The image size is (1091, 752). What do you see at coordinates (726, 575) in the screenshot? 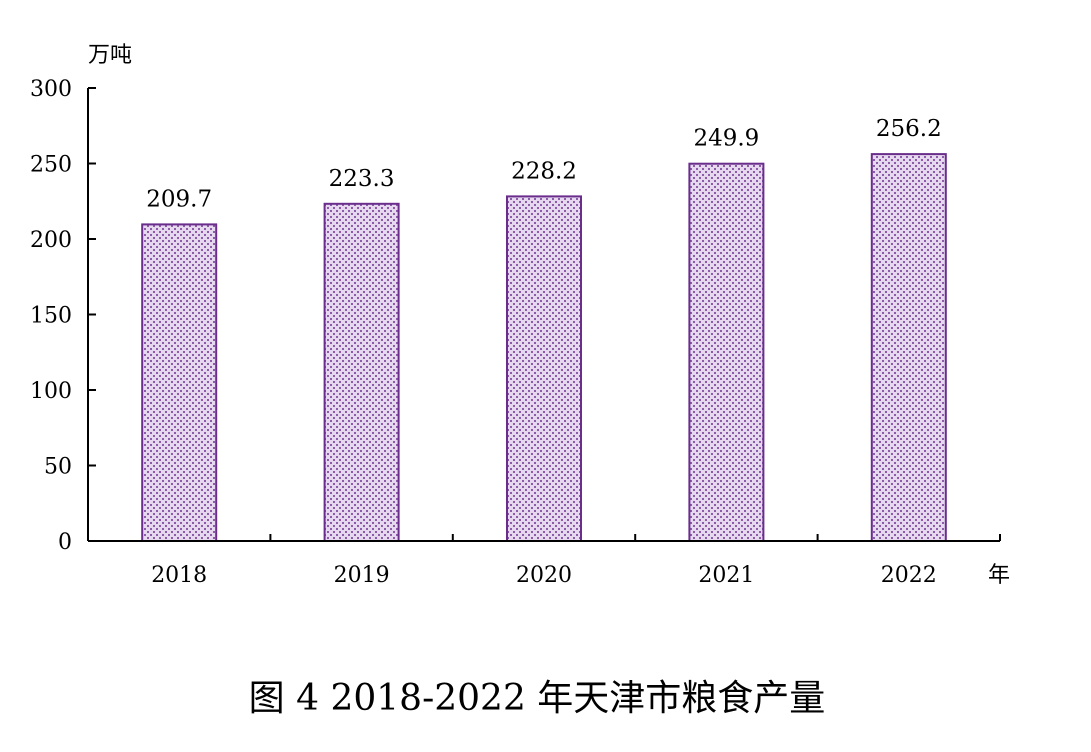
I see `x-tick-label-2021: 2021` at bounding box center [726, 575].